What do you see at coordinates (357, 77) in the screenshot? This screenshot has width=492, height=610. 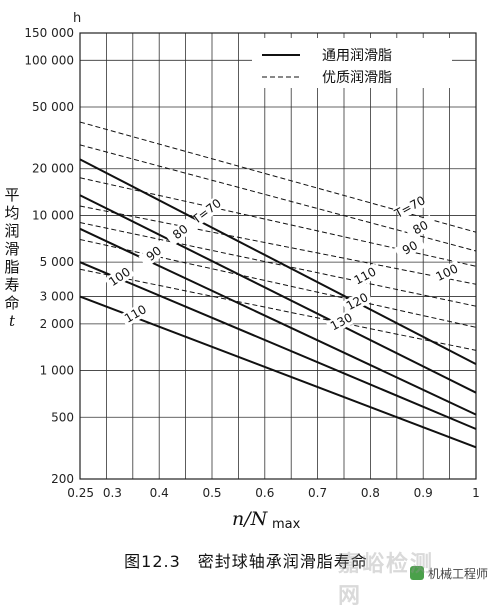 I see `legend-entry: 优质润滑脂` at bounding box center [357, 77].